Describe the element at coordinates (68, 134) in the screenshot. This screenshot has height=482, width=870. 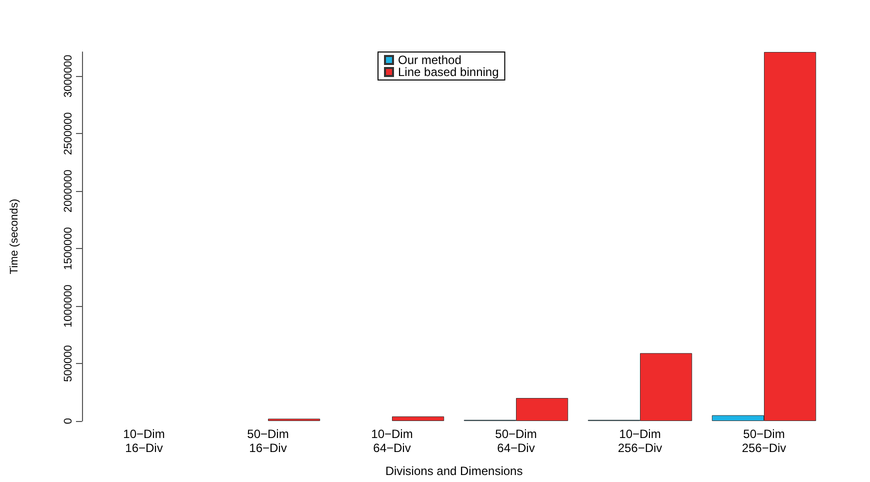
I see `y-tick-label: 2500000` at that location.